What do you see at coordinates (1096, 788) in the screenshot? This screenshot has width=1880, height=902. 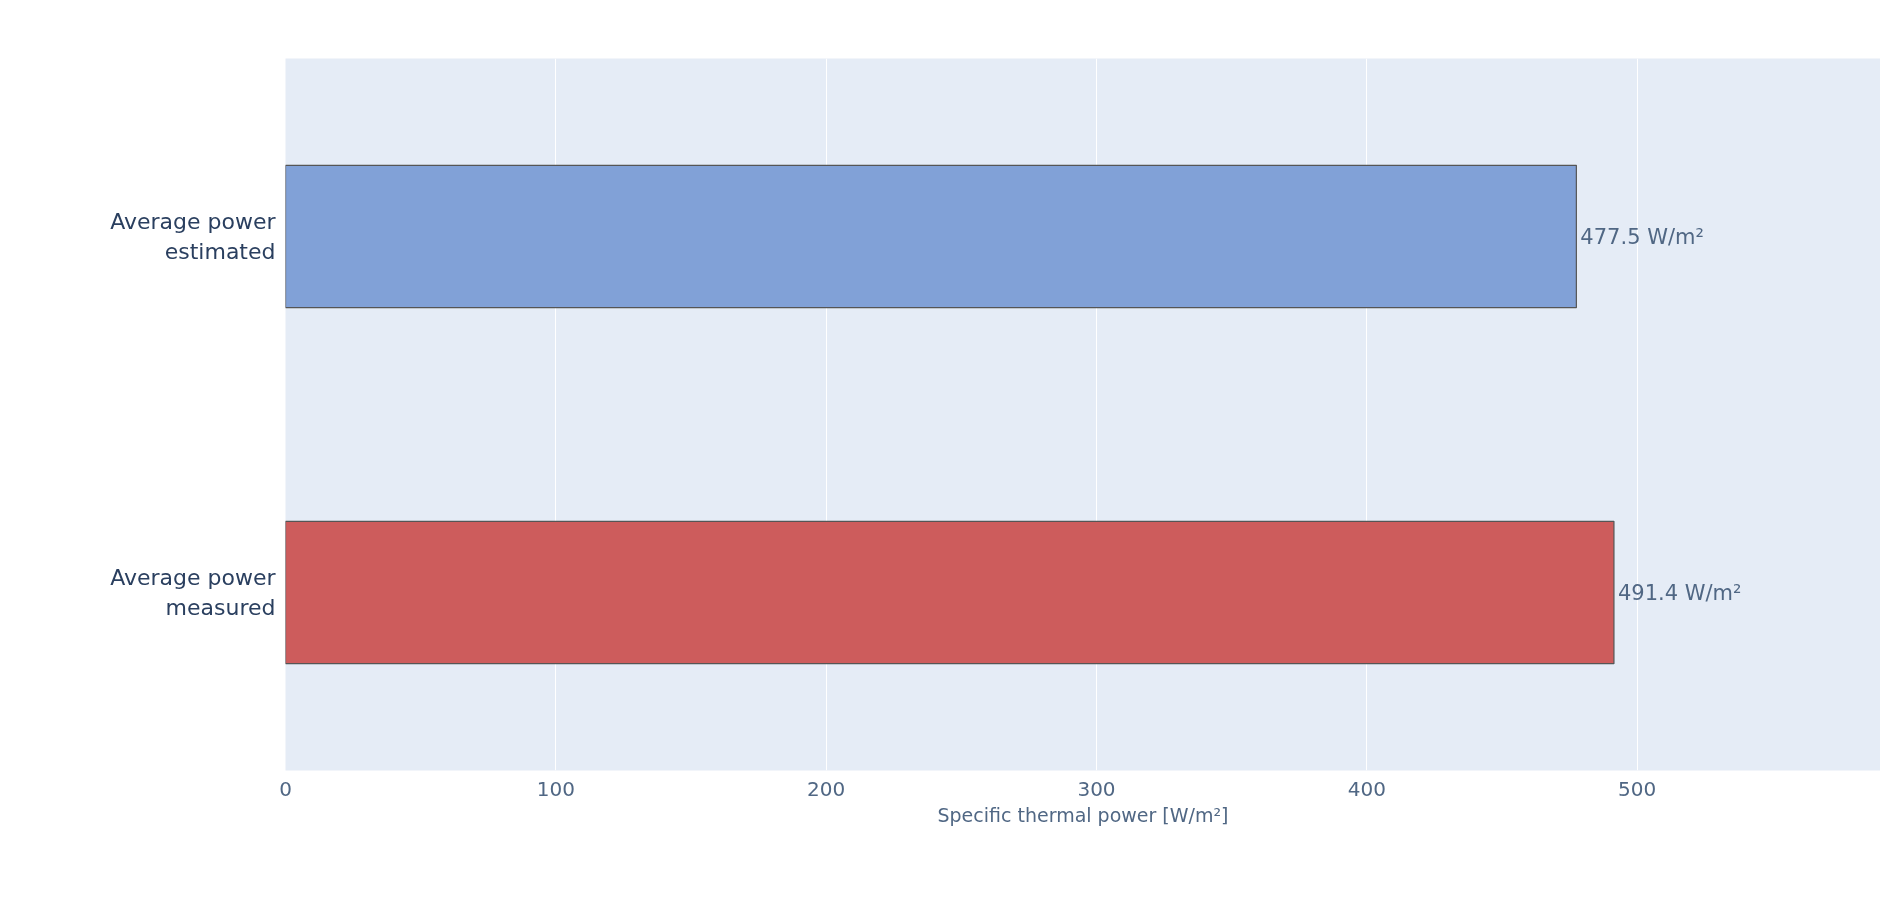 I see `x-tick-label: 300` at bounding box center [1096, 788].